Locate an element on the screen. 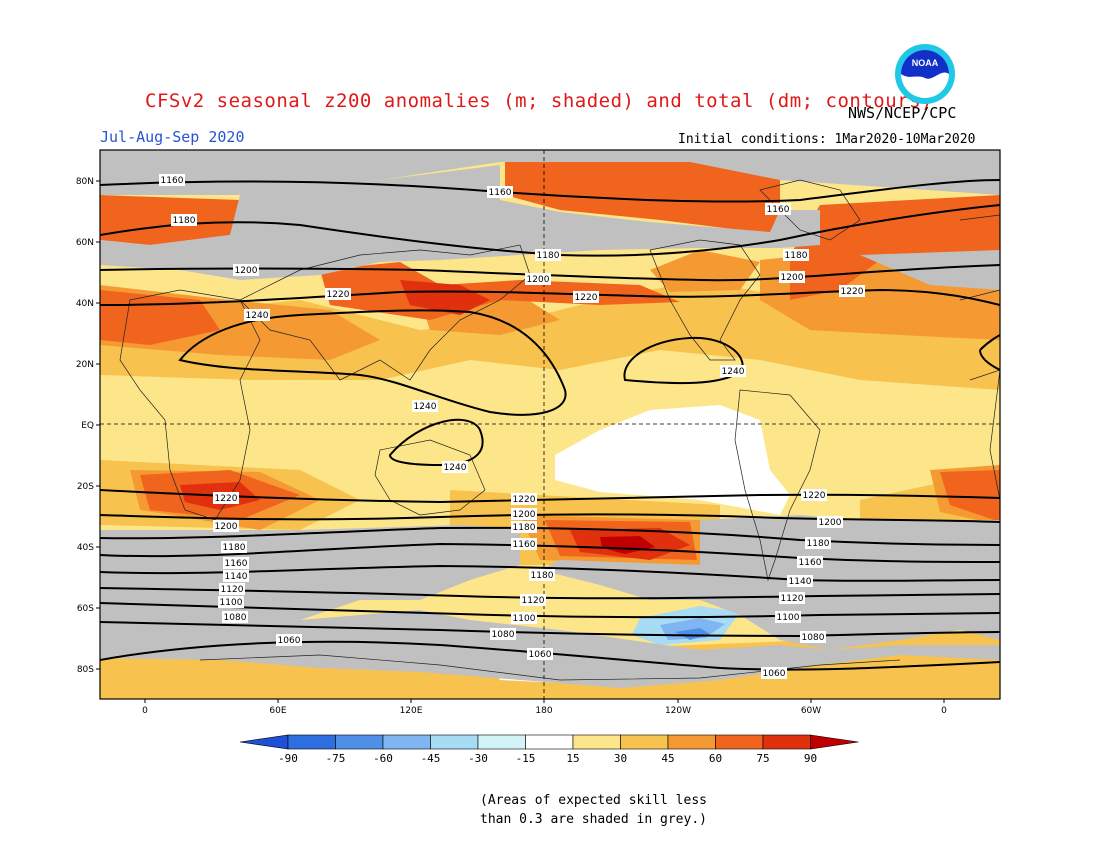 This screenshot has height=850, width=1100. colorbar-label: -30 is located at coordinates (478, 758).